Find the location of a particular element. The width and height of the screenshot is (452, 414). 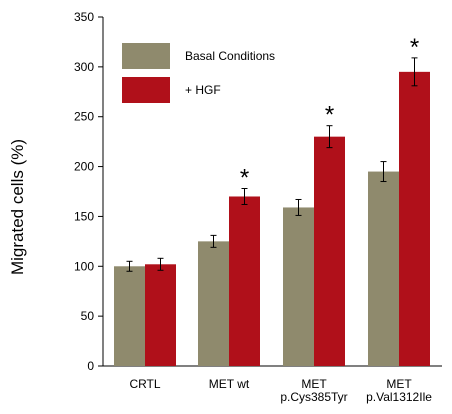

legend-label: Basal Conditions is located at coordinates (230, 56).